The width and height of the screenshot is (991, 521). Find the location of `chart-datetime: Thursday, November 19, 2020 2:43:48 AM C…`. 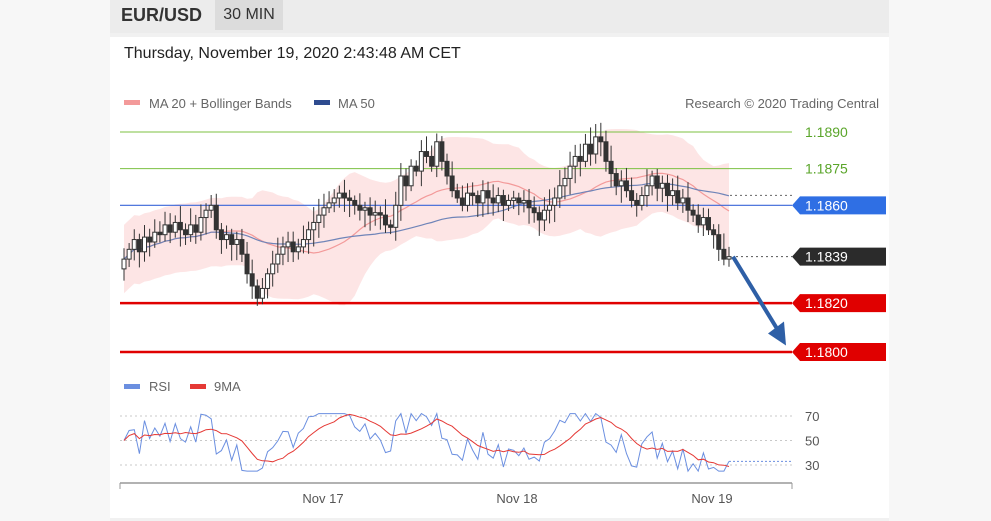

chart-datetime: Thursday, November 19, 2020 2:43:48 AM C… is located at coordinates (292, 53).